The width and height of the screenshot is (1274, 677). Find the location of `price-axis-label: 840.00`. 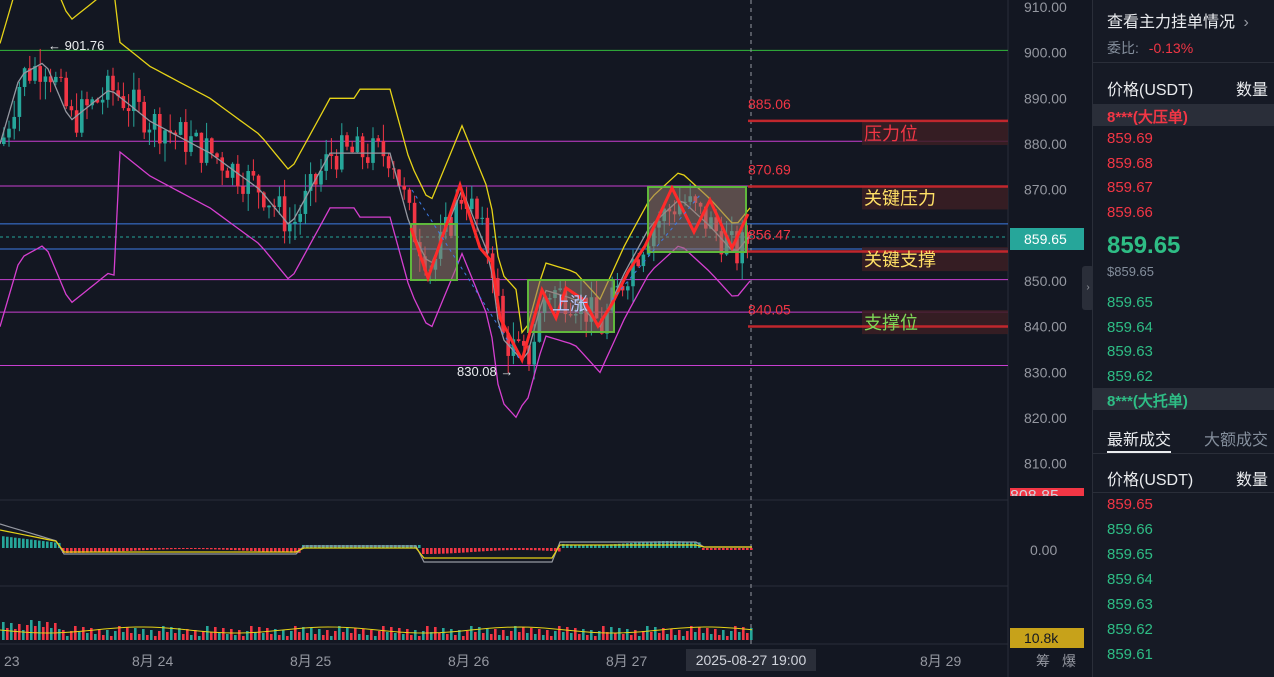

price-axis-label: 840.00 is located at coordinates (1045, 327).